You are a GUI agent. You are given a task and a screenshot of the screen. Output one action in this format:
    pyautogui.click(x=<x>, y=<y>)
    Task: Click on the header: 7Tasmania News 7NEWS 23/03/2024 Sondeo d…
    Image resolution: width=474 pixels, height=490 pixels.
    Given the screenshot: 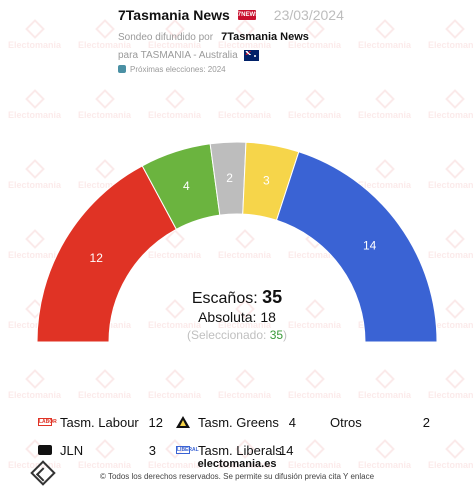 What is the action you would take?
    pyautogui.click(x=293, y=40)
    